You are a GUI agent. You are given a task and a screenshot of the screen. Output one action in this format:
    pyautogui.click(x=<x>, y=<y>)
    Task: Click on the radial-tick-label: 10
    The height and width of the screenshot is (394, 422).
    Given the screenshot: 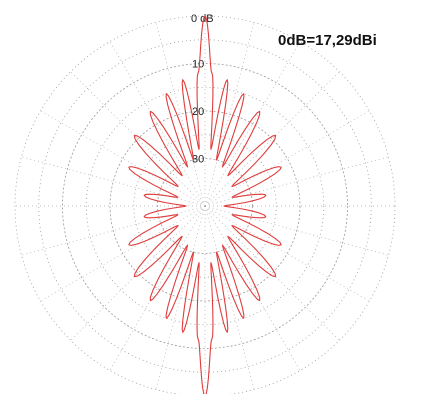 What is the action you would take?
    pyautogui.click(x=198, y=65)
    